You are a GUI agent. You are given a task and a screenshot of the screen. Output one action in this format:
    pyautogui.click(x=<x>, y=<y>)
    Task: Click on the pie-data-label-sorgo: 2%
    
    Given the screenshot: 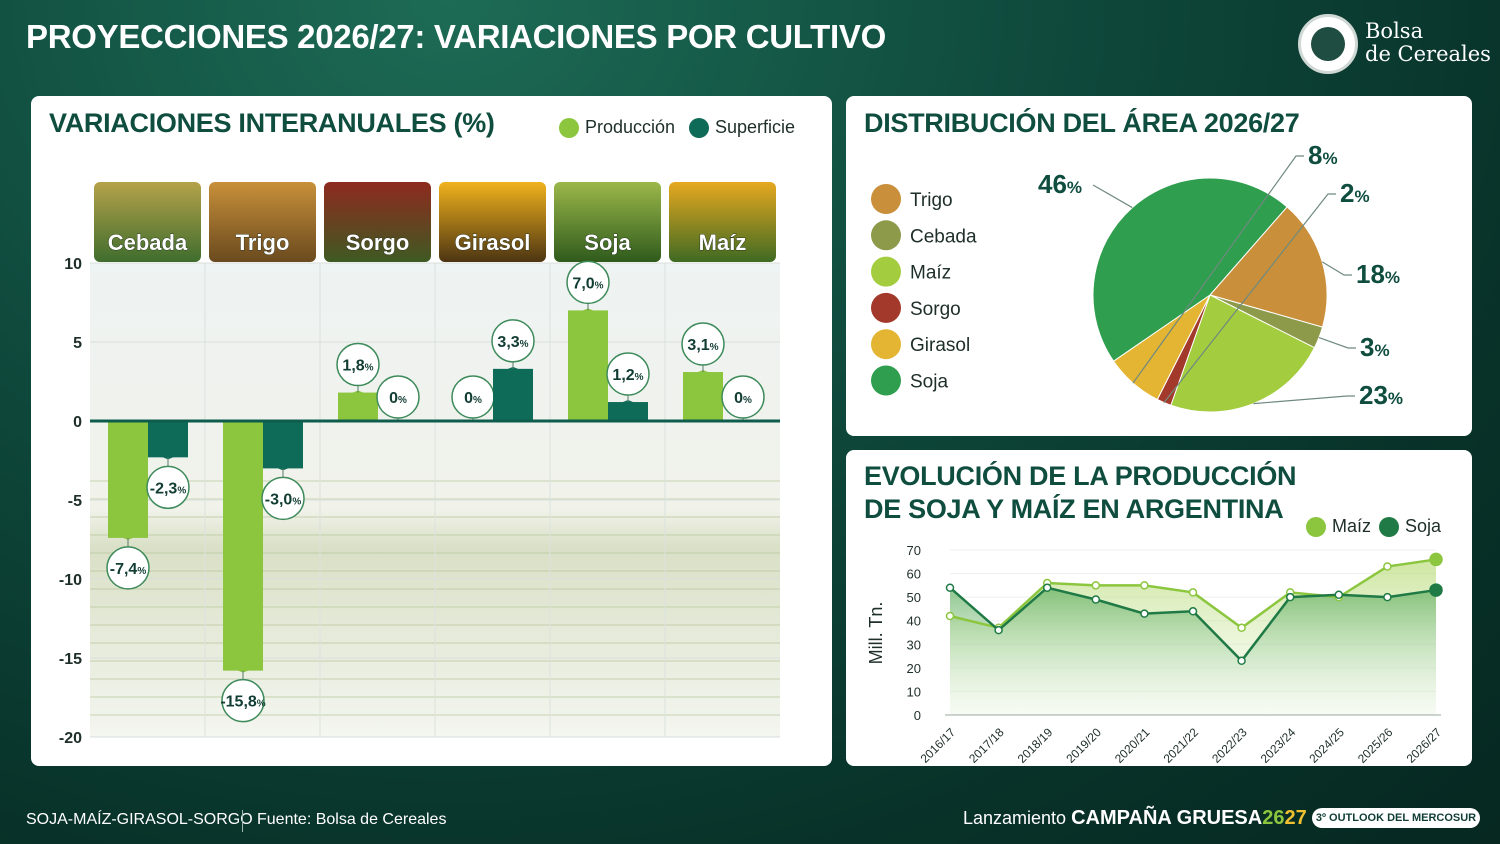 What is the action you would take?
    pyautogui.click(x=1355, y=193)
    